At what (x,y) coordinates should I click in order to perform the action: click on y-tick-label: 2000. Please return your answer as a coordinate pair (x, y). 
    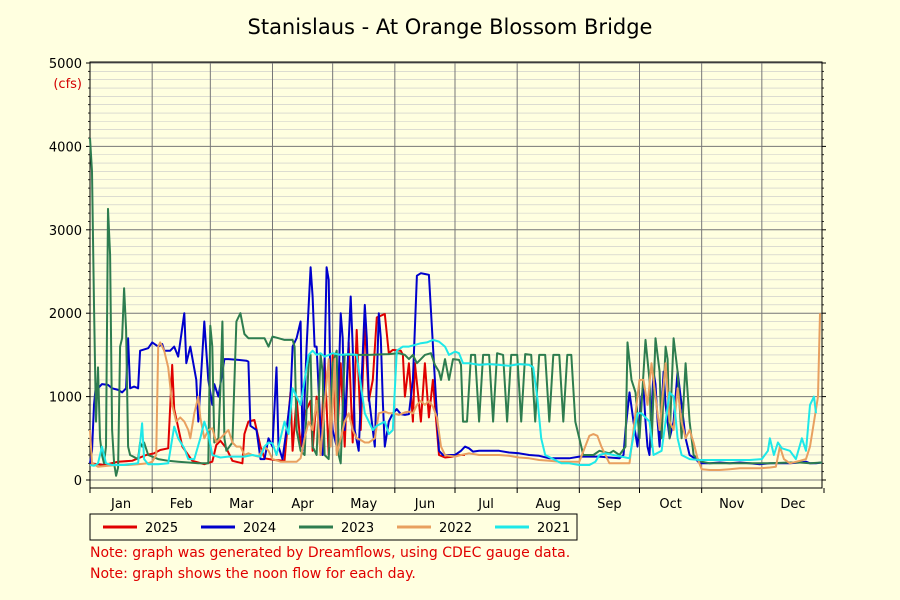
    Looking at the image, I should click on (65, 314).